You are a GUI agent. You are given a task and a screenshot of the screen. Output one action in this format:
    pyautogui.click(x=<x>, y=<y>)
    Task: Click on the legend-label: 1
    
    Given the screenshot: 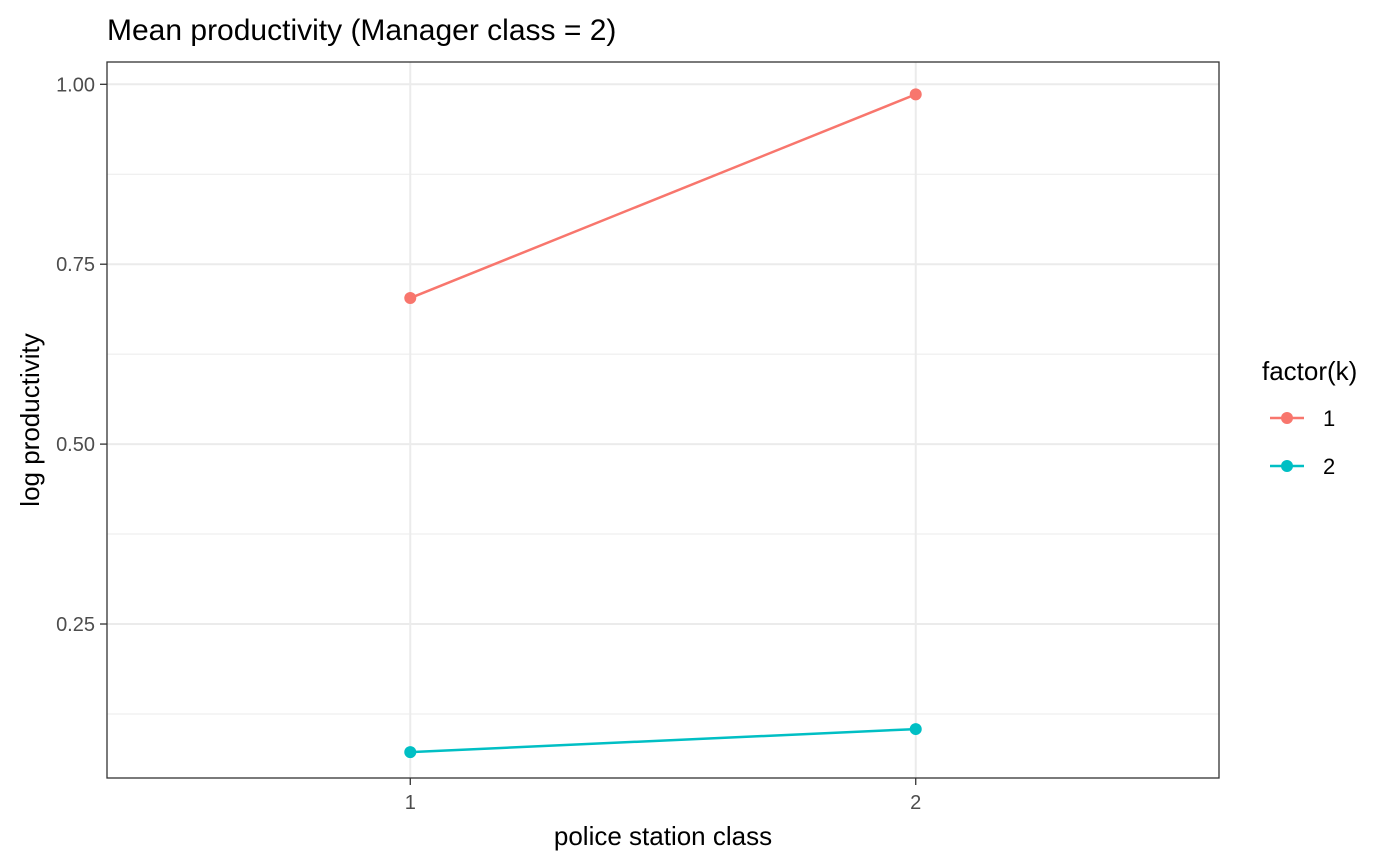 What is the action you would take?
    pyautogui.click(x=1329, y=418)
    